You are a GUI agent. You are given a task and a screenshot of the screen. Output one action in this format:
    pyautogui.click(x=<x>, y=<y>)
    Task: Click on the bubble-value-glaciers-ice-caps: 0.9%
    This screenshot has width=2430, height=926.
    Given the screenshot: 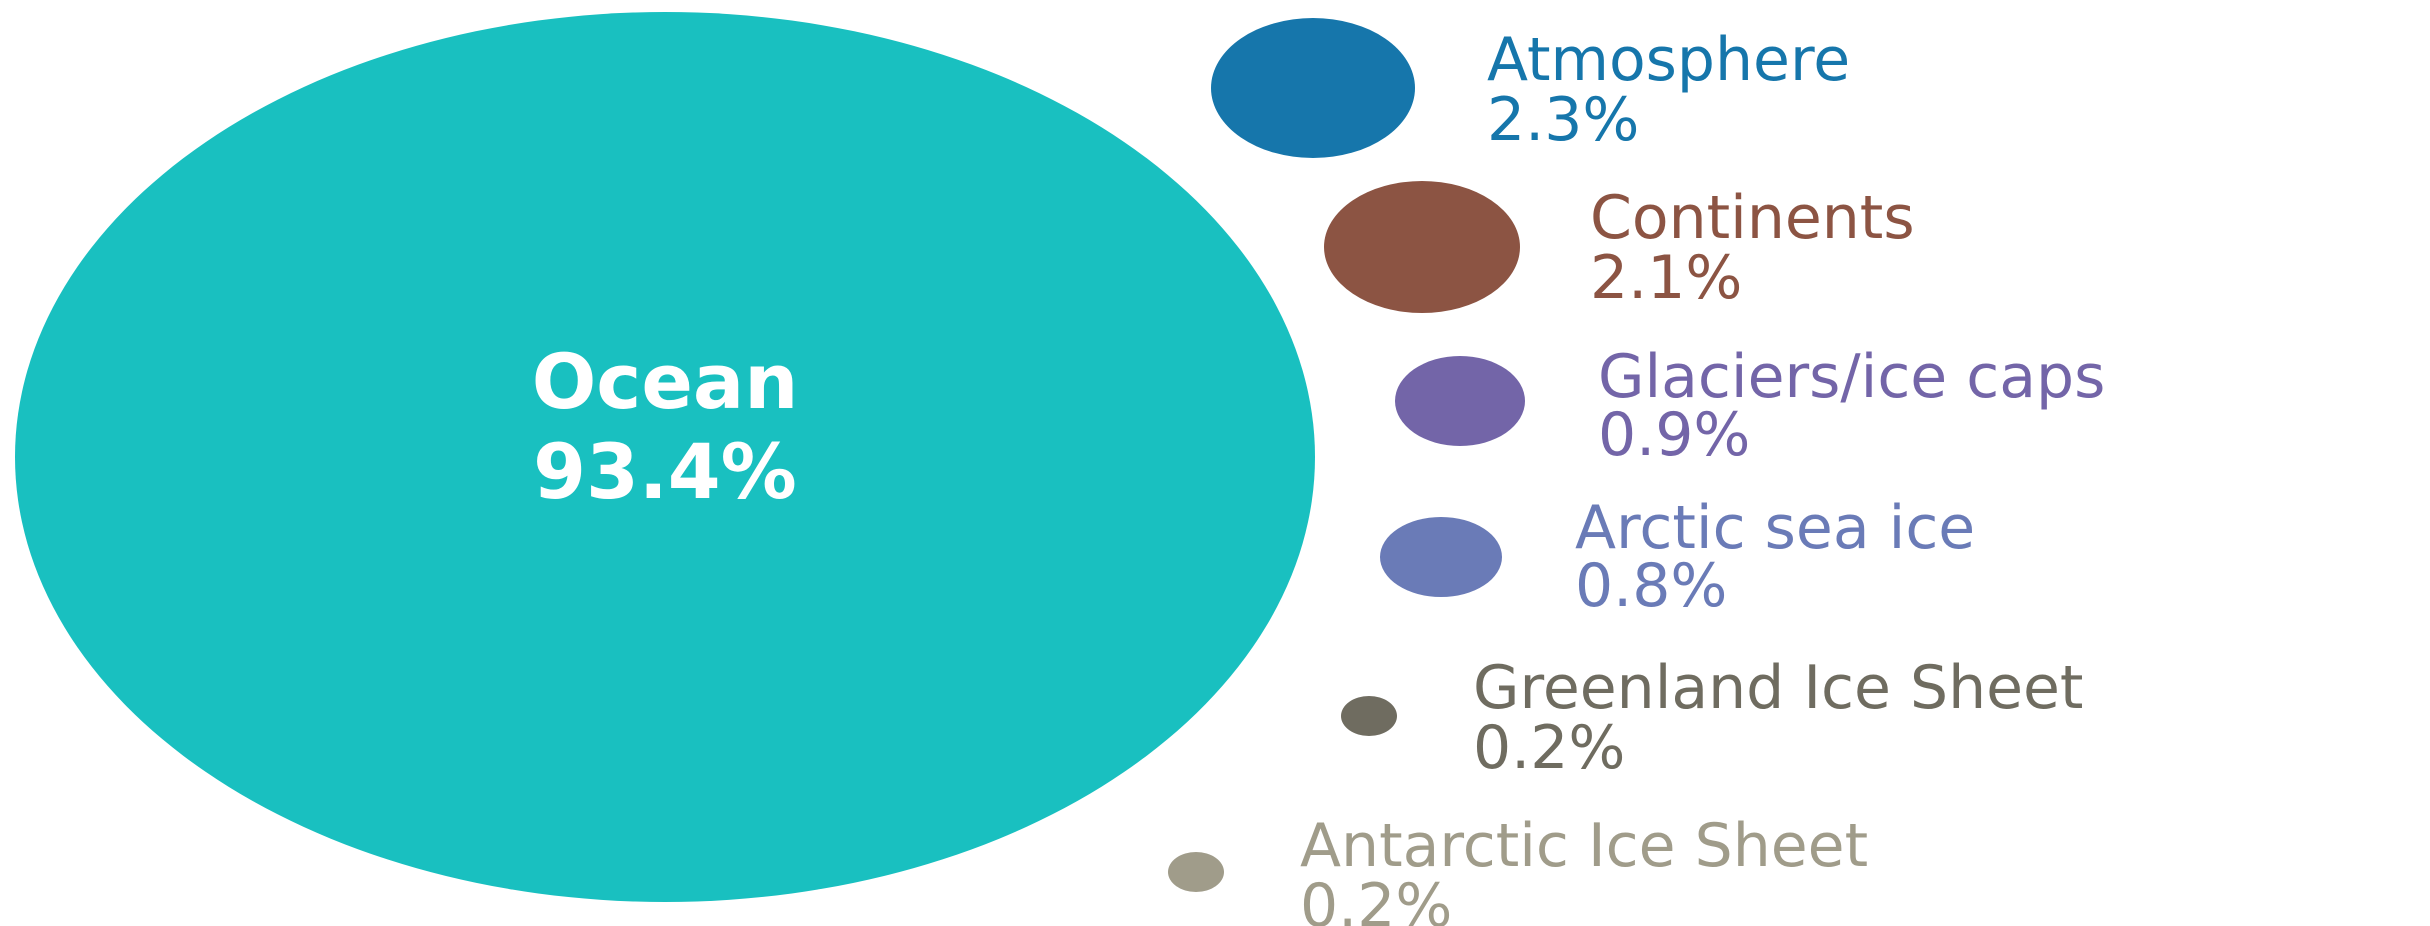 What is the action you would take?
    pyautogui.click(x=1674, y=435)
    